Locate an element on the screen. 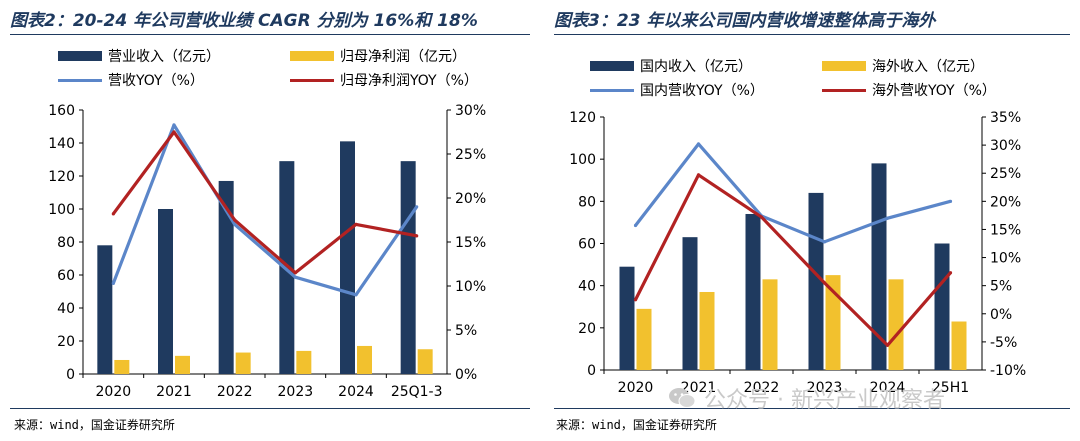 The width and height of the screenshot is (1080, 441). y2-tick-label: 20% is located at coordinates (1005, 202).